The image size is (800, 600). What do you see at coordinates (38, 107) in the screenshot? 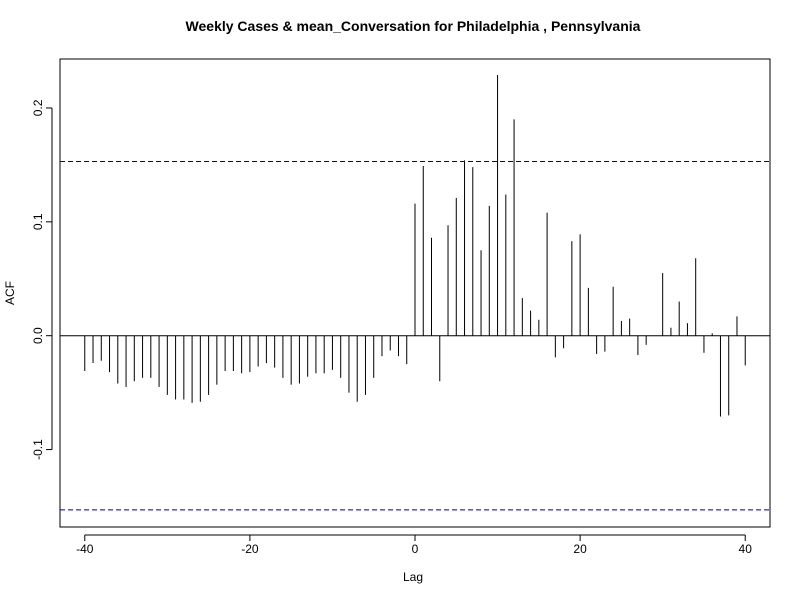
I see `y-tick-label: 0.2` at bounding box center [38, 107].